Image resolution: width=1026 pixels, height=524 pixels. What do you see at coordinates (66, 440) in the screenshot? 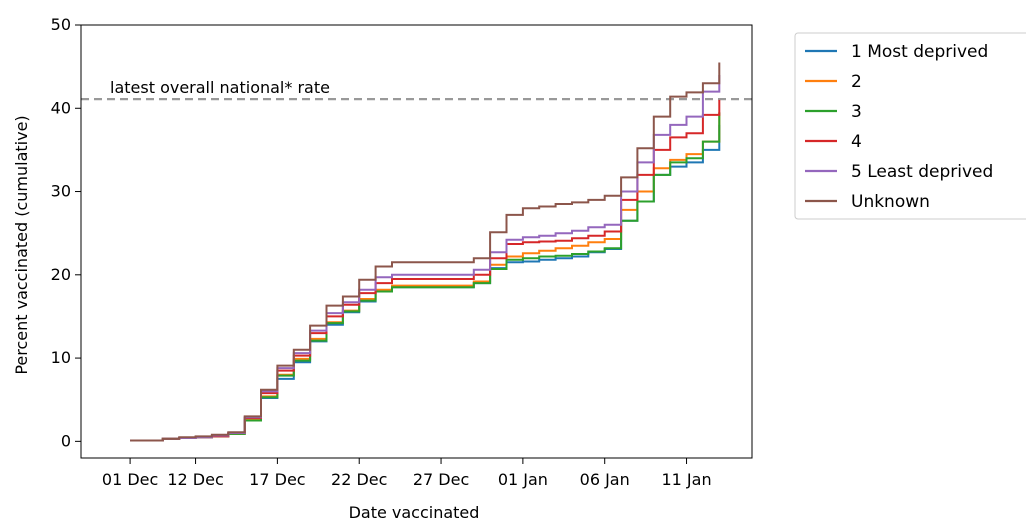
I see `y-tick-label: 0` at bounding box center [66, 440].